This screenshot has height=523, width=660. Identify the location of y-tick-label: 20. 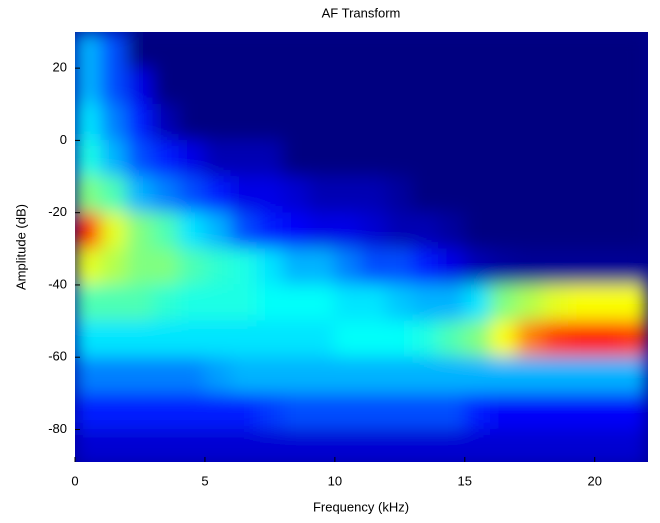
(60, 67).